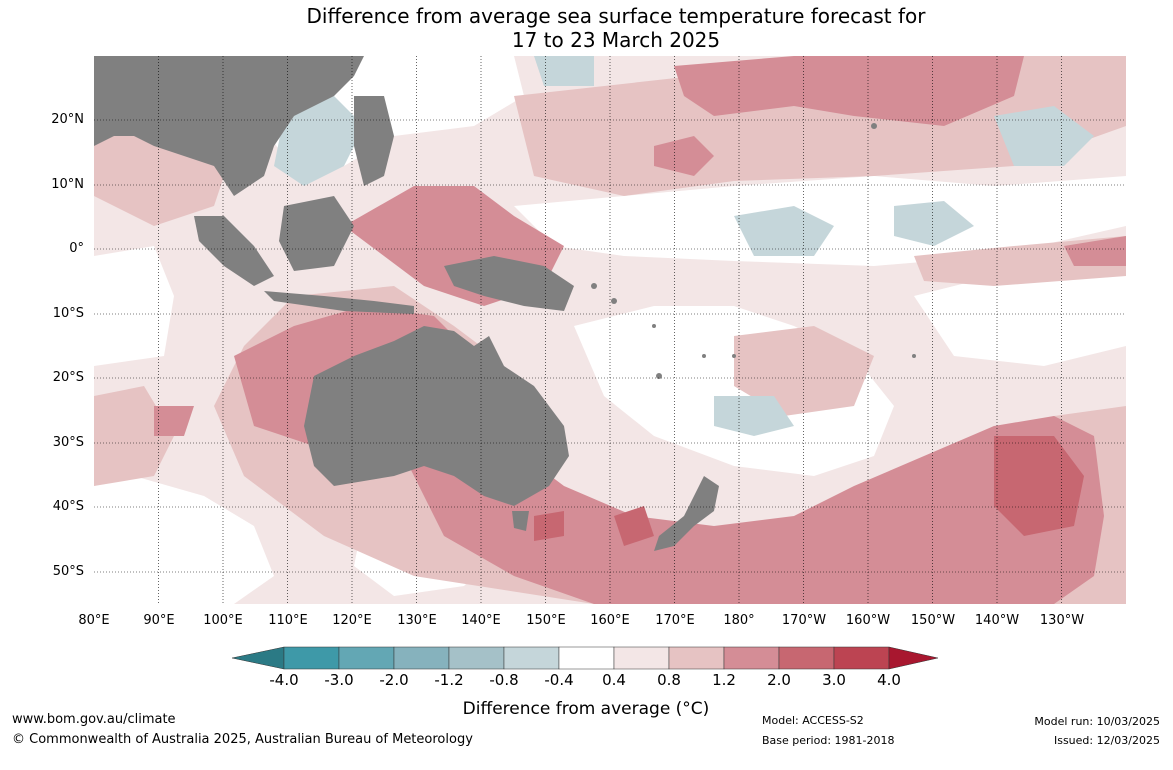 This screenshot has width=1173, height=770. I want to click on base-period: Base period: 1981-2018, so click(828, 740).